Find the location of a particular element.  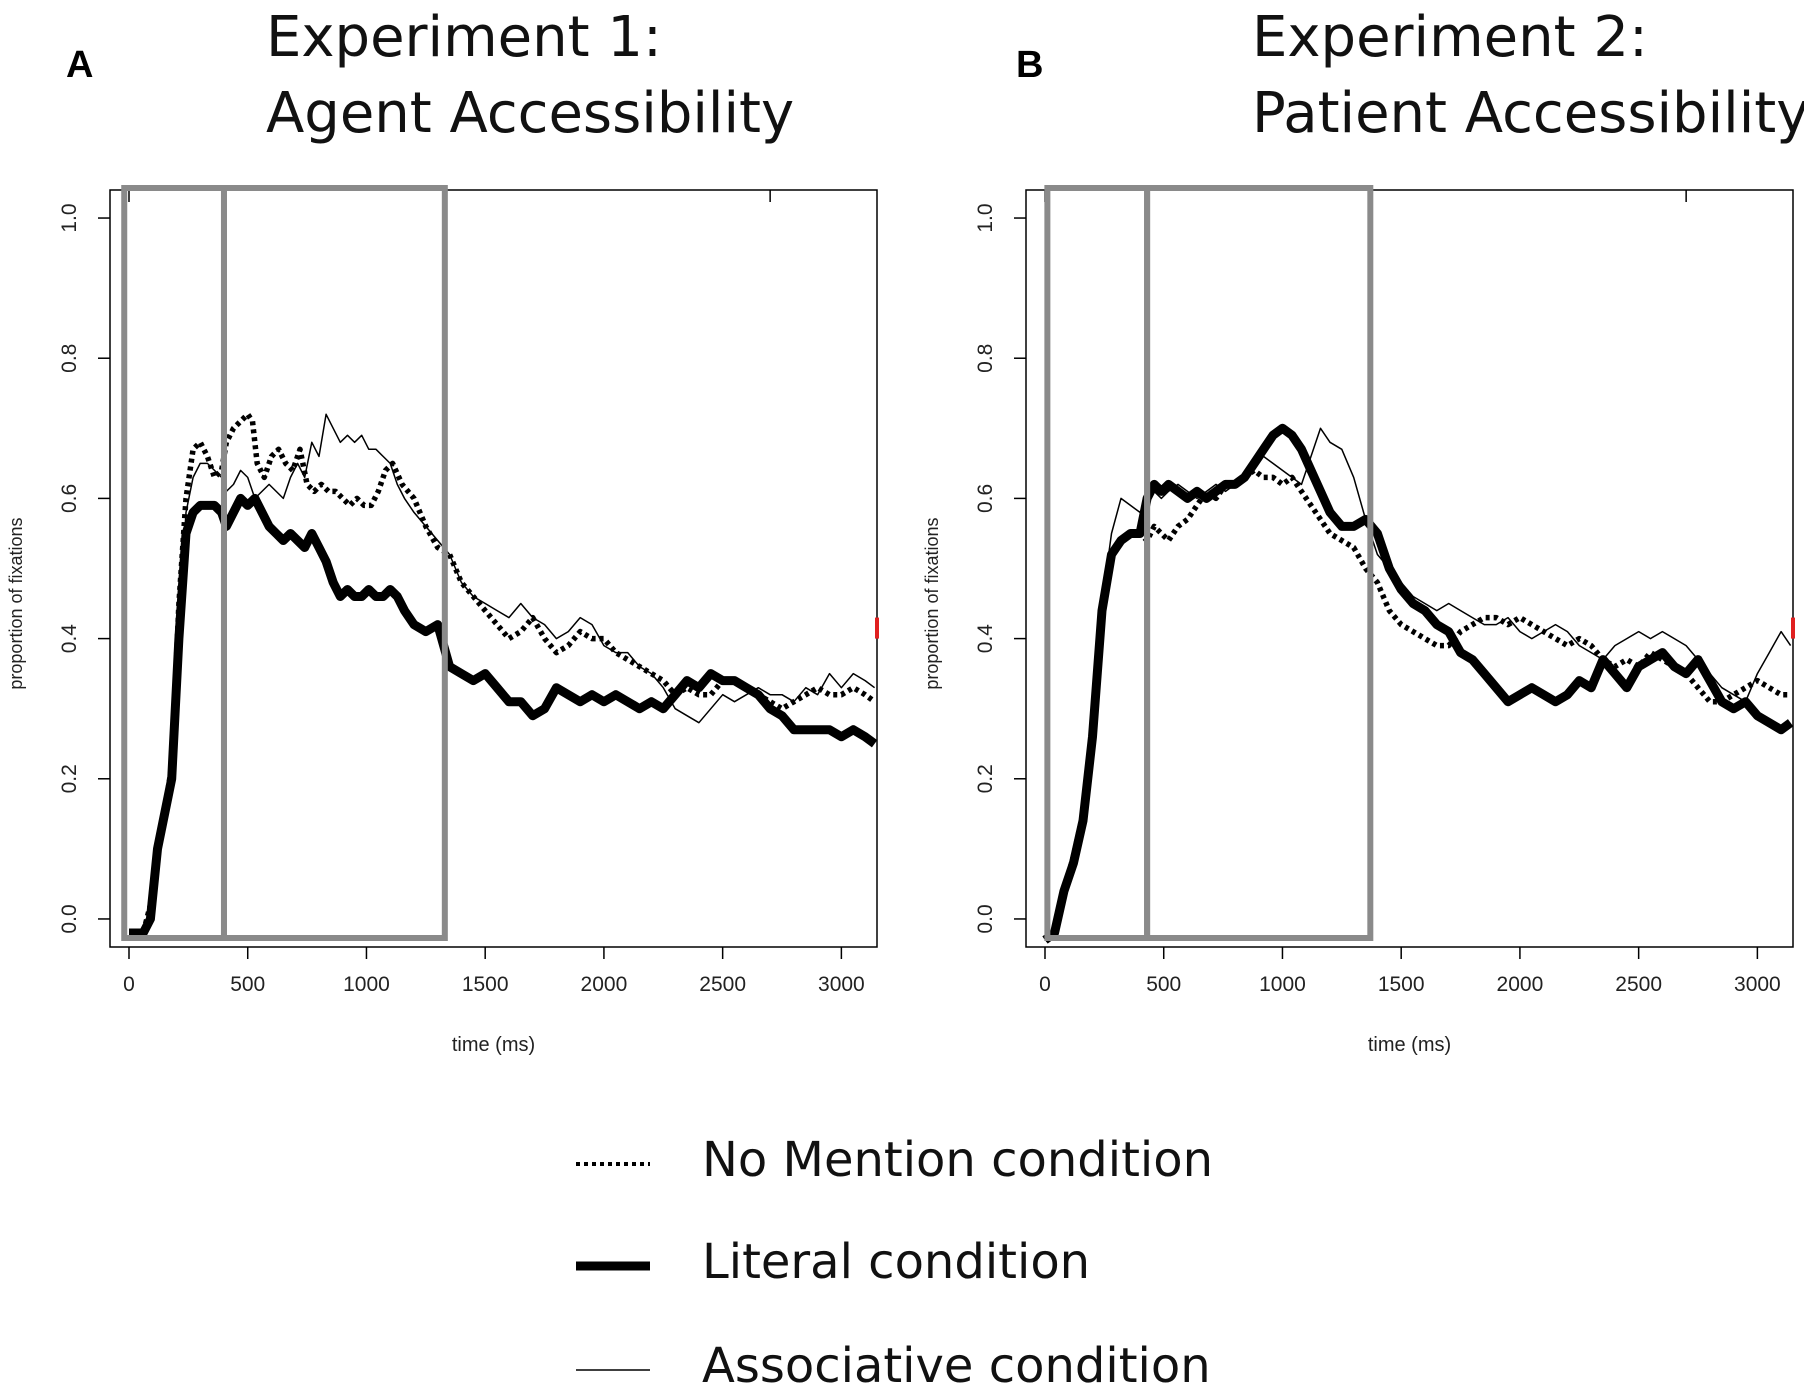

series-line-thick is located at coordinates (503, 715).